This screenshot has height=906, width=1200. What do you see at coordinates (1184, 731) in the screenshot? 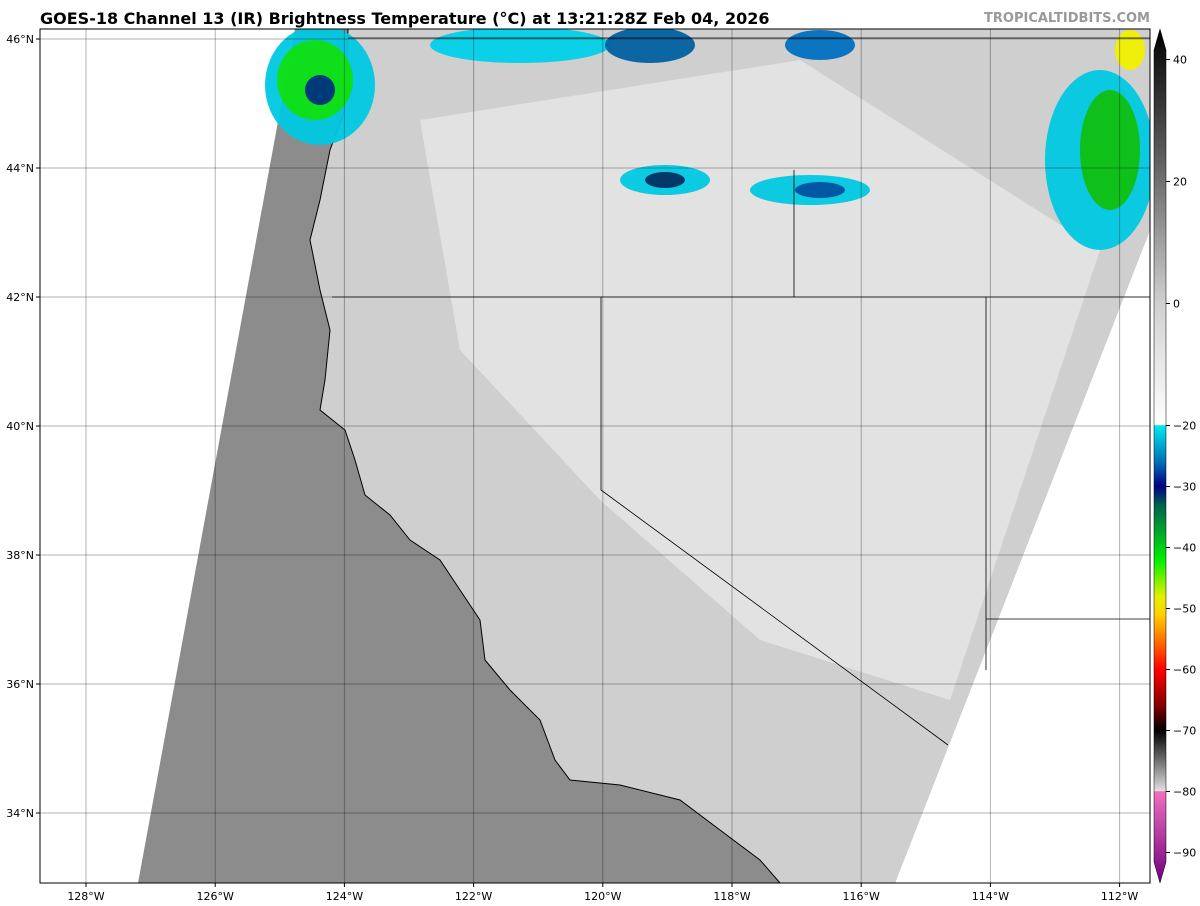
I see `colorbar-tick-label: −70` at bounding box center [1184, 731].